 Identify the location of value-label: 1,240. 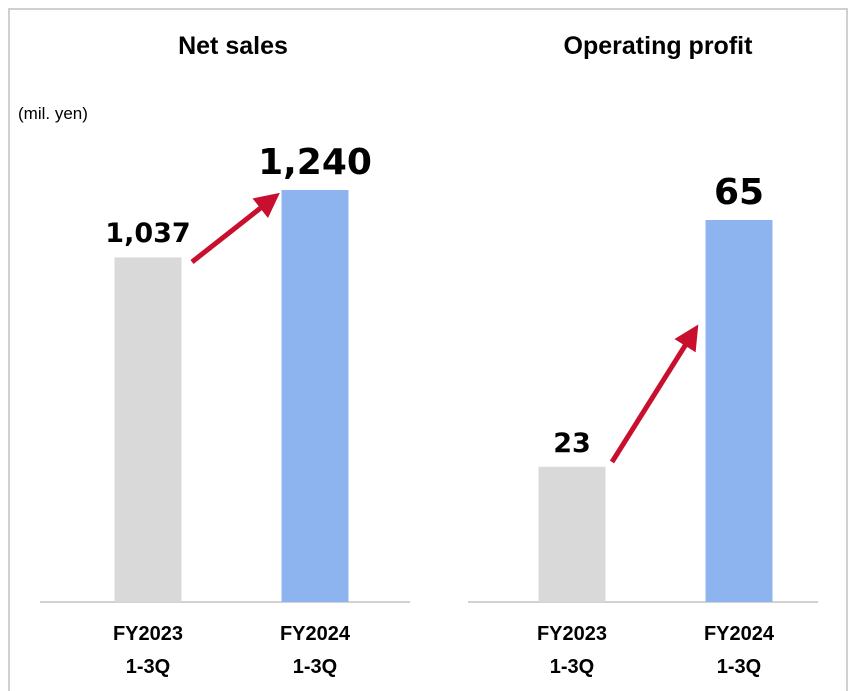
(315, 162).